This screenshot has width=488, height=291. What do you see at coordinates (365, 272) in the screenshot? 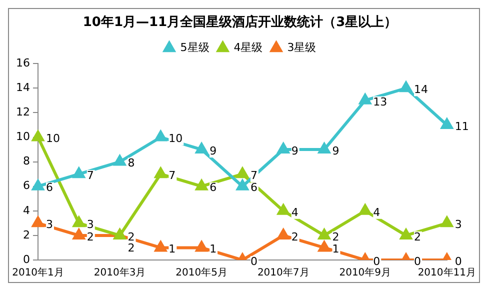
I see `x-tick-label: 2010年9月` at bounding box center [365, 272].